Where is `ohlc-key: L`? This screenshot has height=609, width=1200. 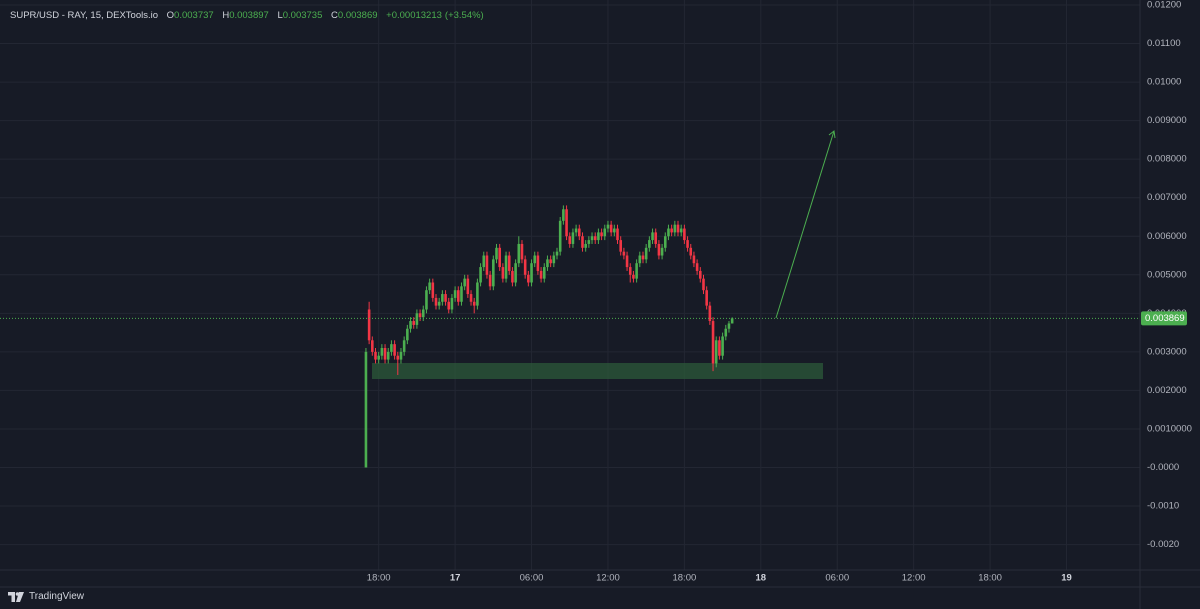 ohlc-key: L is located at coordinates (280, 15).